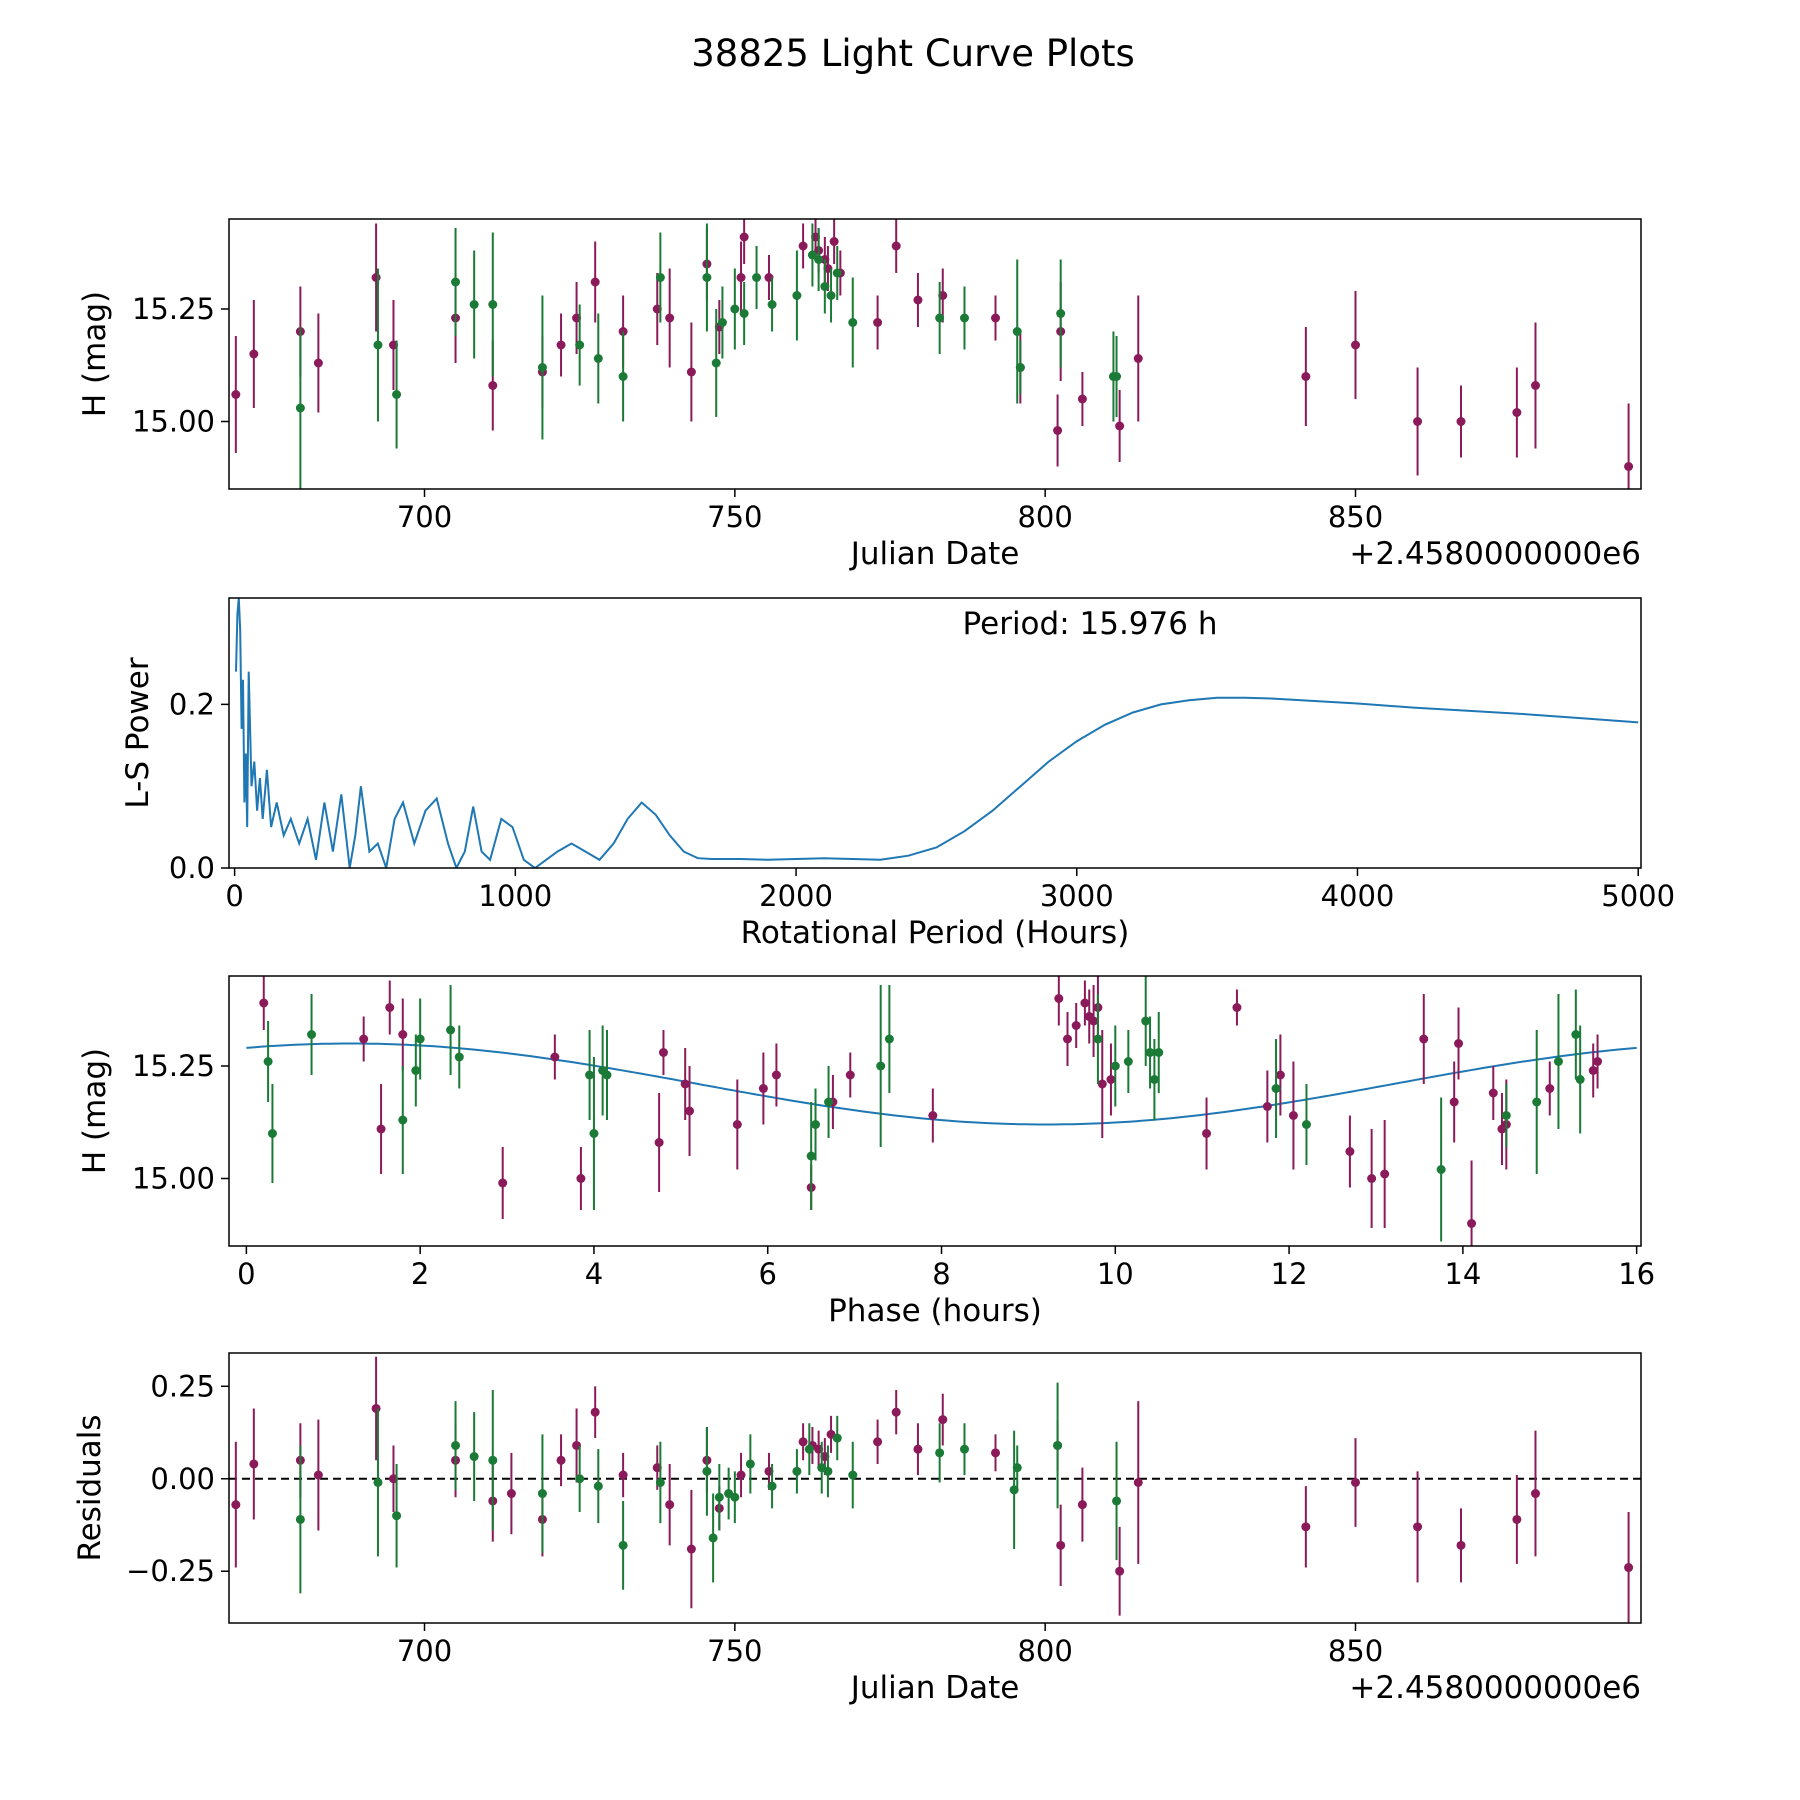 This screenshot has width=1800, height=1800. Describe the element at coordinates (935, 1311) in the screenshot. I see `x-axis-label: Phase (hours)` at that location.